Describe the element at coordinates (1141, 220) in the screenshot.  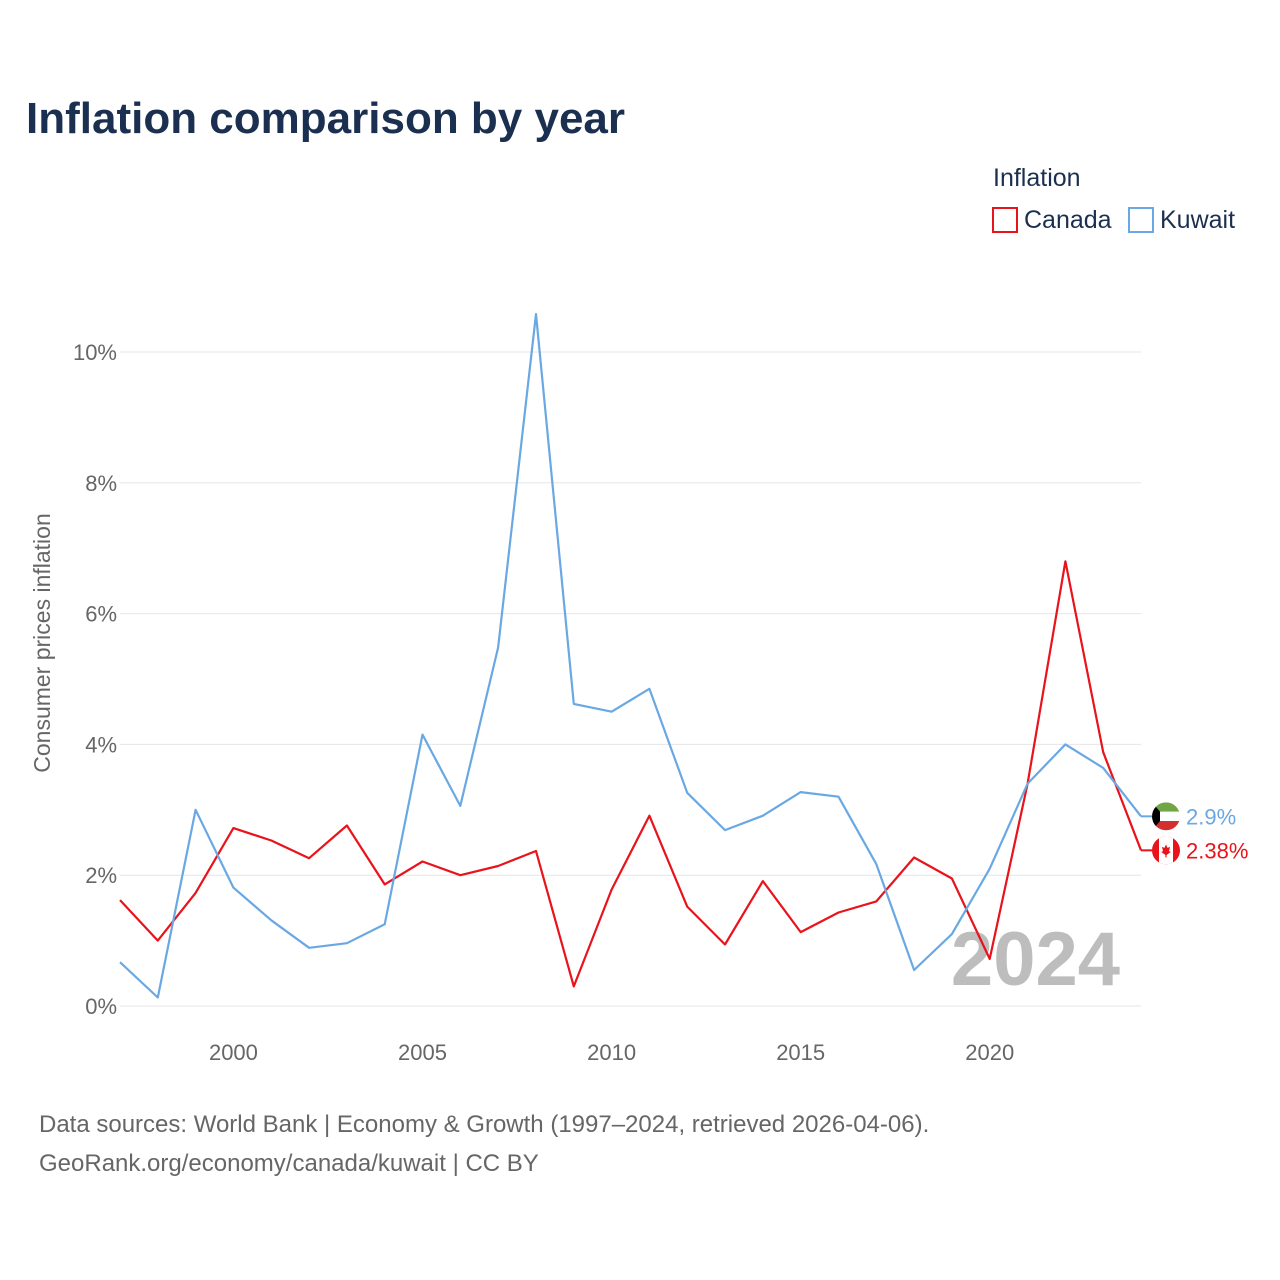
I see `legend-swatch-kuwait` at that location.